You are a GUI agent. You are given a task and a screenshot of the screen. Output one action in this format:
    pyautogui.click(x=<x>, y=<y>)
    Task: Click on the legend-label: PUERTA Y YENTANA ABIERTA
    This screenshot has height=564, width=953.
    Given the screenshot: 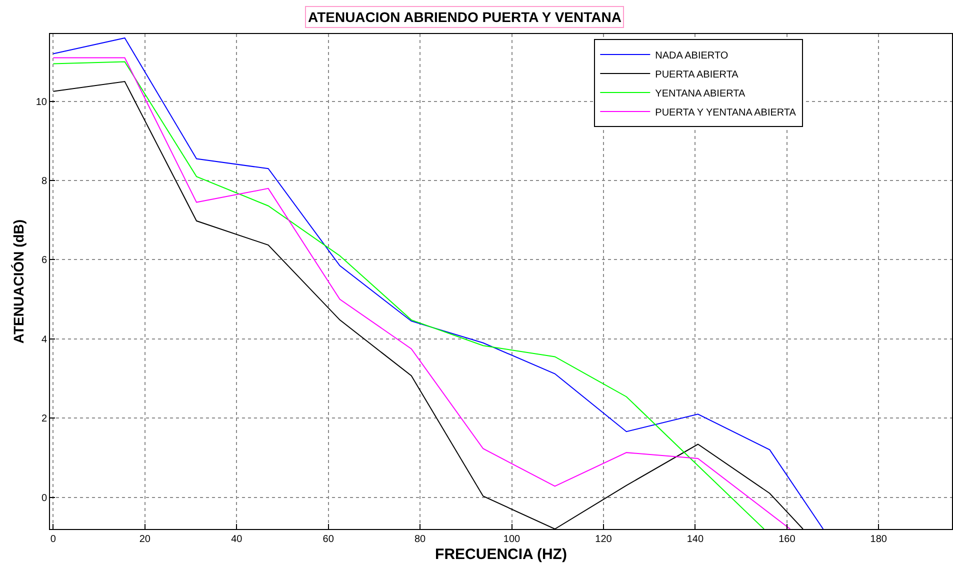 What is the action you would take?
    pyautogui.click(x=725, y=112)
    